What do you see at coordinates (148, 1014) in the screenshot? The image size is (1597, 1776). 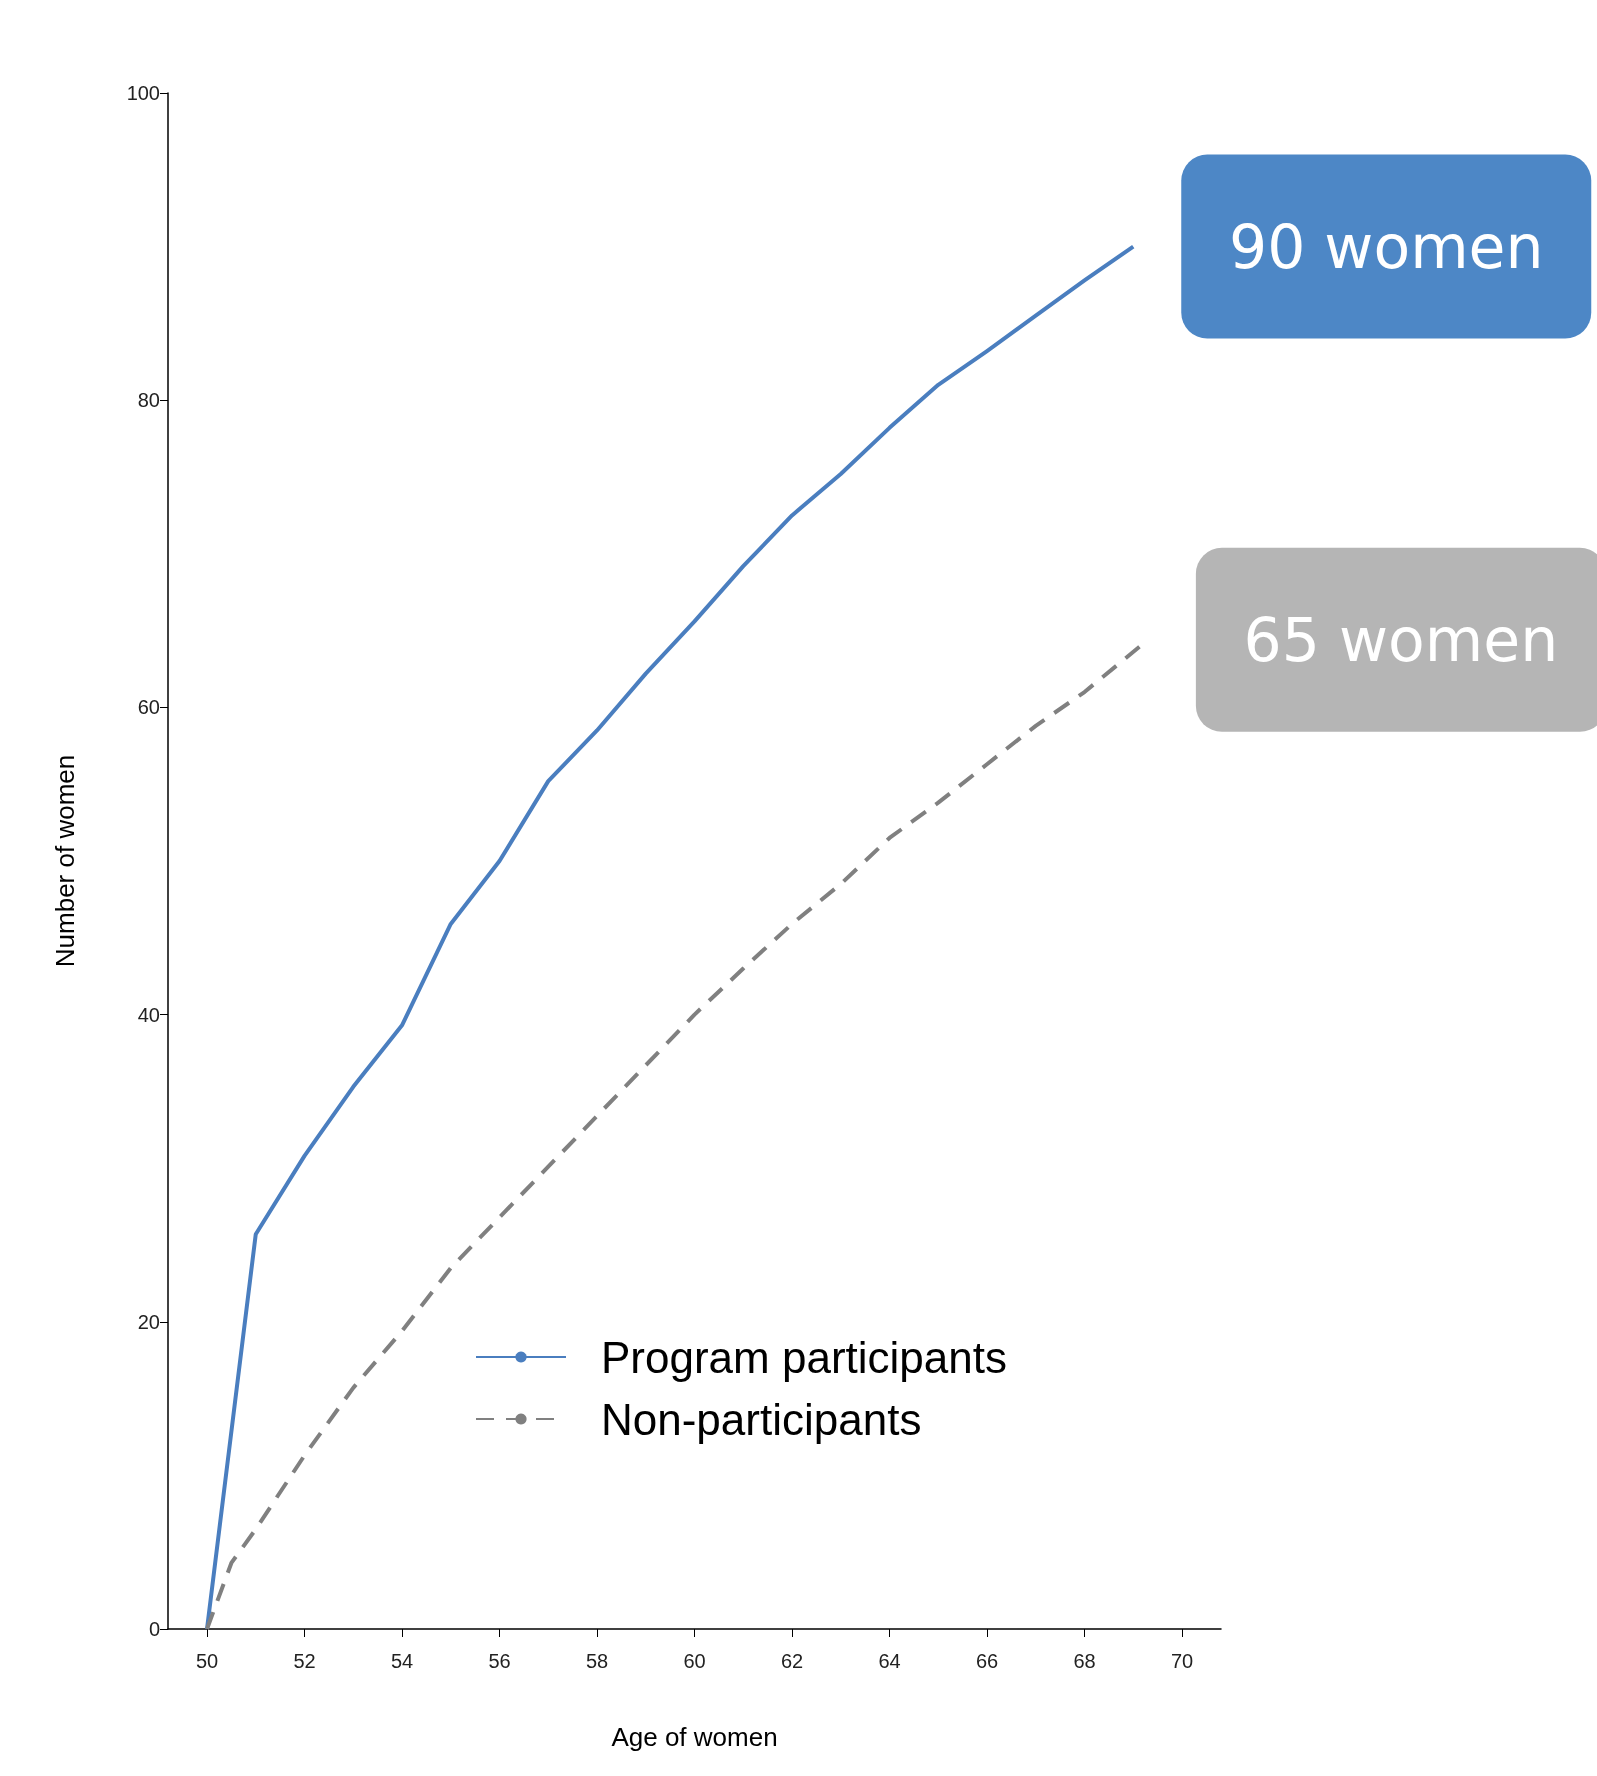 I see `y-tick-label: 40` at bounding box center [148, 1014].